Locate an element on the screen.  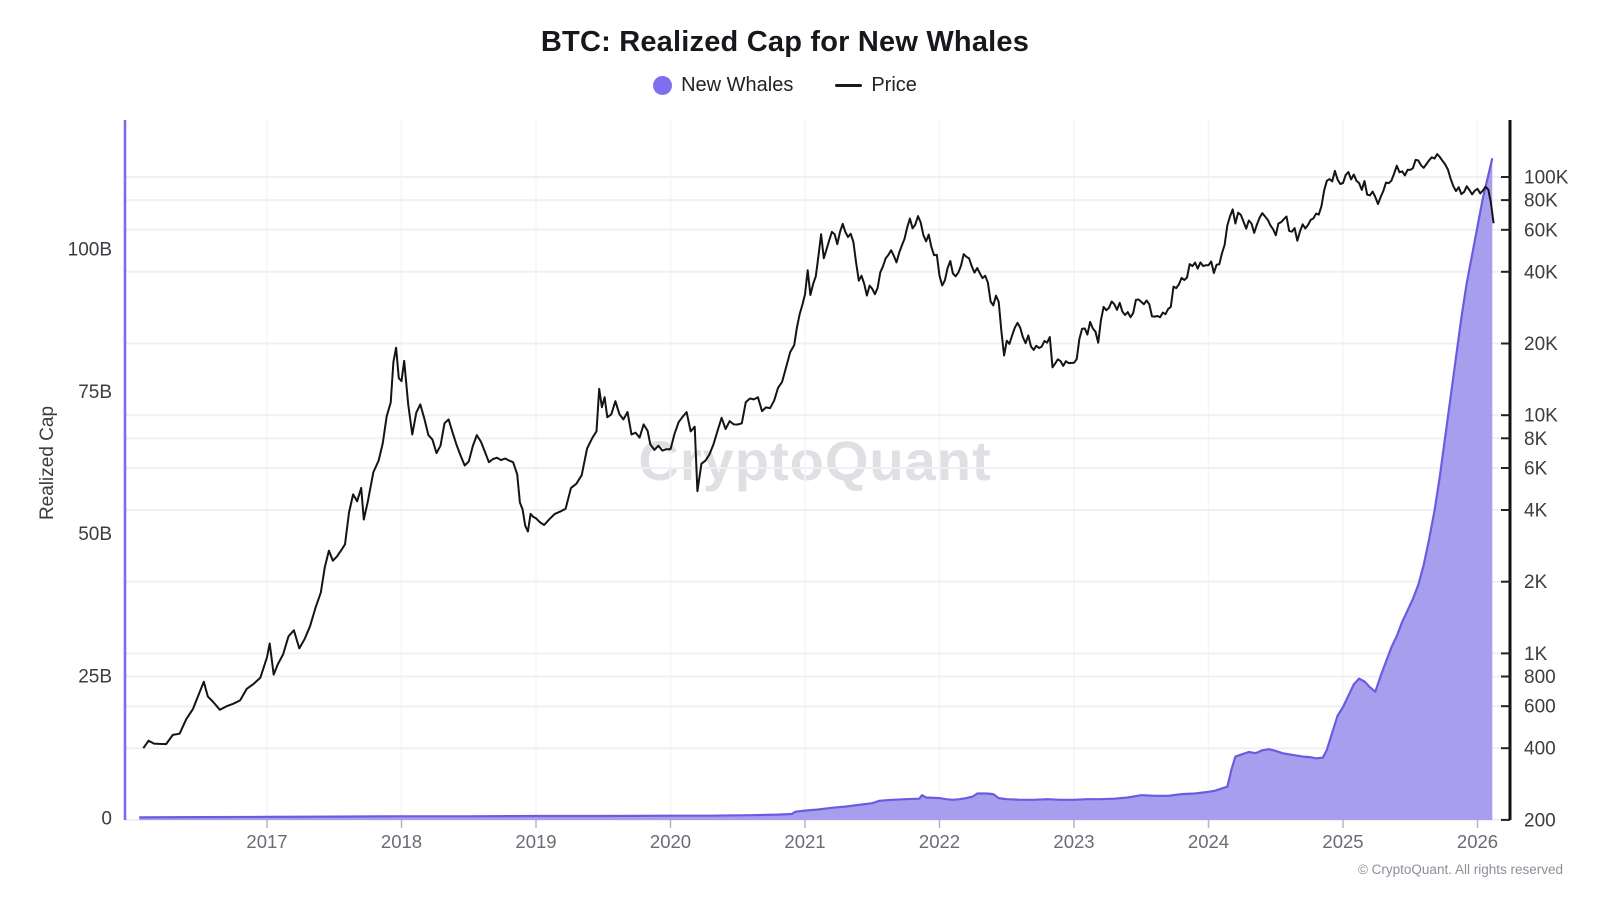
year-tick-label: 2025 is located at coordinates (1342, 841).